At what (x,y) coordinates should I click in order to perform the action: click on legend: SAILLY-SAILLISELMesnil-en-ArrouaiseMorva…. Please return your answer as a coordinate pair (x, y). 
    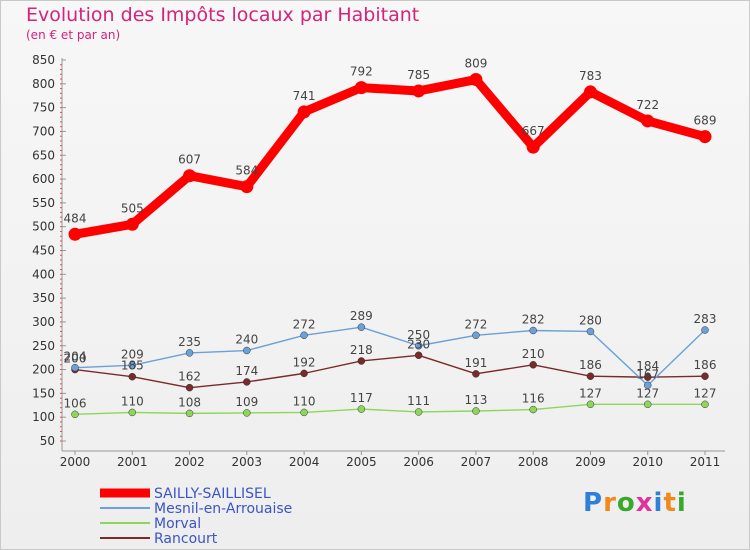
    Looking at the image, I should click on (196, 516).